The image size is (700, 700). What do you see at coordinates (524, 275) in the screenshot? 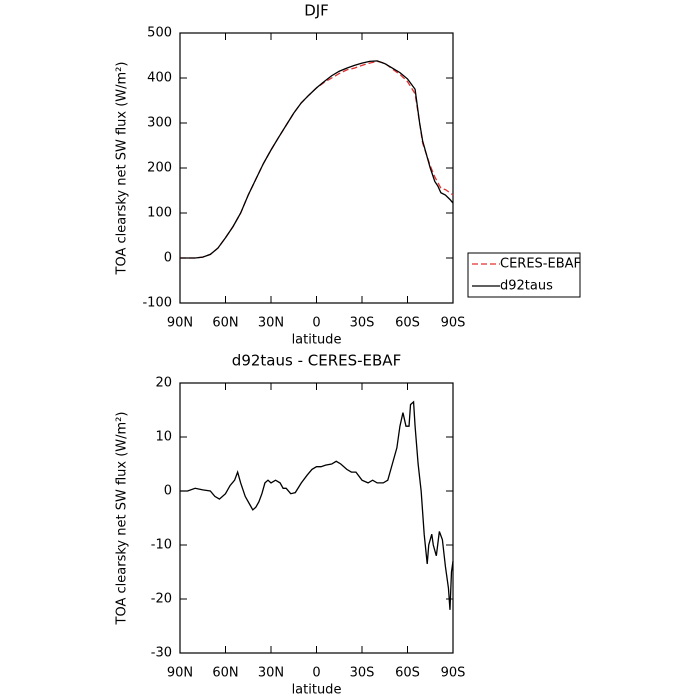
I see `legend-box` at bounding box center [524, 275].